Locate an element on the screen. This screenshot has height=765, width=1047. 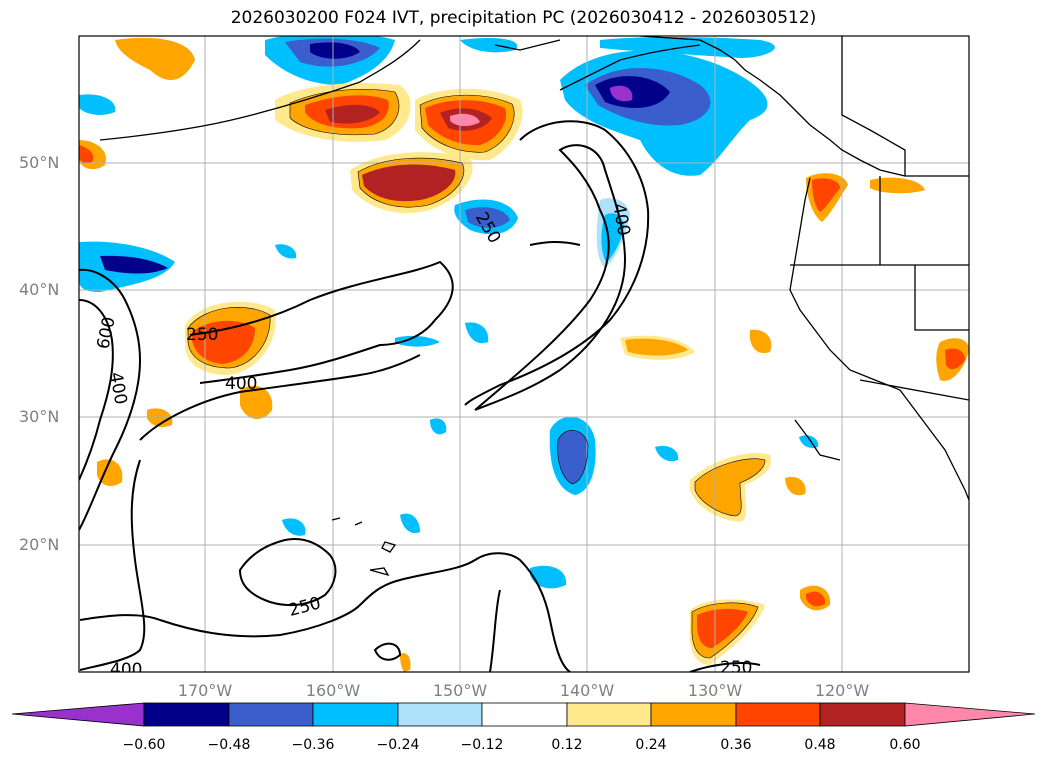
colorbar-tick: −0.12 is located at coordinates (482, 745).